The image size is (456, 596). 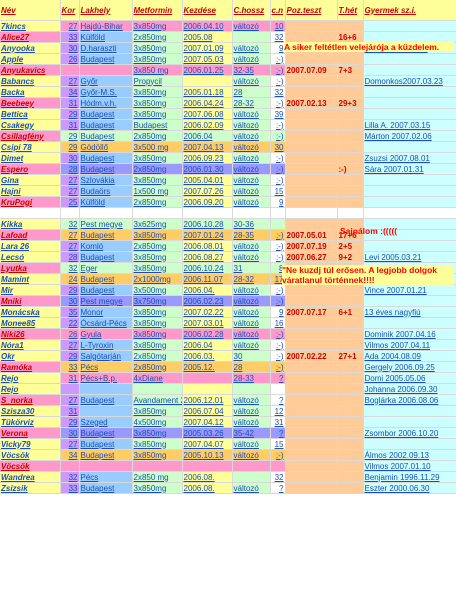 I want to click on cell-cn: 30, so click(x=278, y=147).